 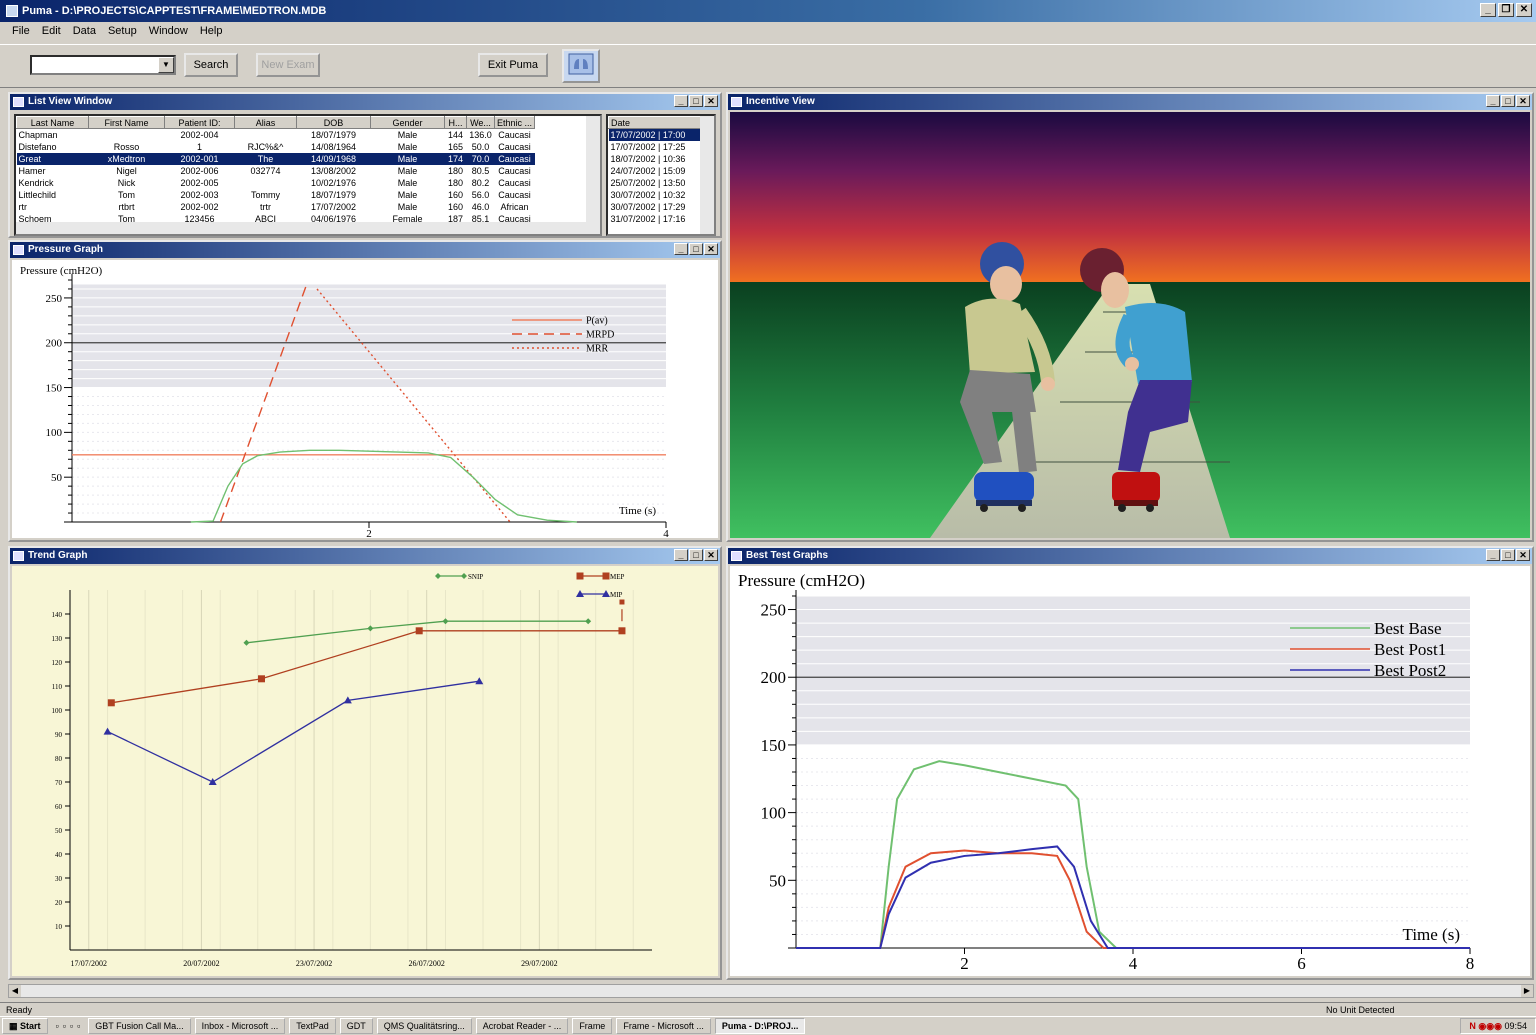 What do you see at coordinates (126, 159) in the screenshot?
I see `patient-cell: xMedtron` at bounding box center [126, 159].